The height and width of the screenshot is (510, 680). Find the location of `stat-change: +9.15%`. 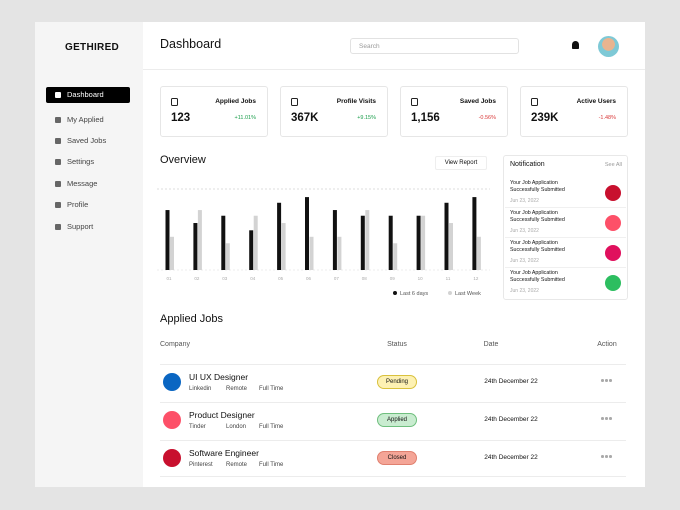

stat-change: +9.15% is located at coordinates (366, 118).